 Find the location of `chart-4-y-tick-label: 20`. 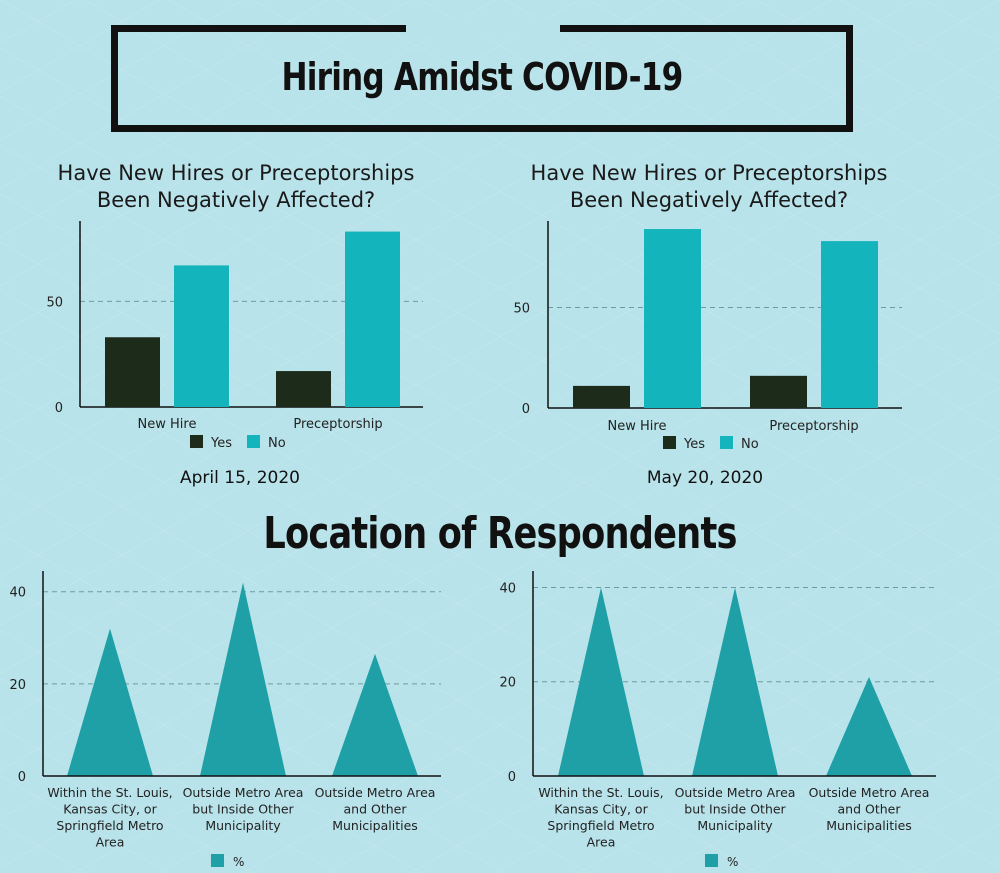

chart-4-y-tick-label: 20 is located at coordinates (507, 683).